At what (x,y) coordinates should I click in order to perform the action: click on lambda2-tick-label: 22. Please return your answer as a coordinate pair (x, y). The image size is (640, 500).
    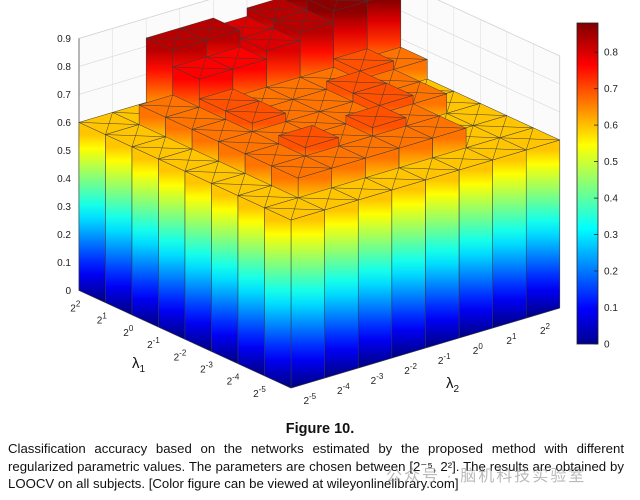
    Looking at the image, I should click on (545, 329).